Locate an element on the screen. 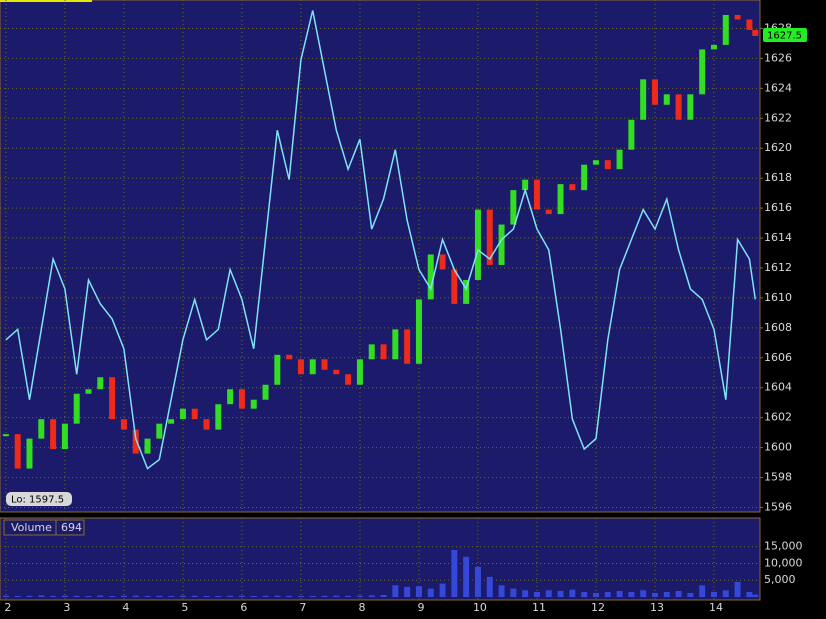 This screenshot has width=826, height=619. x-tick-label: 2 is located at coordinates (7, 607).